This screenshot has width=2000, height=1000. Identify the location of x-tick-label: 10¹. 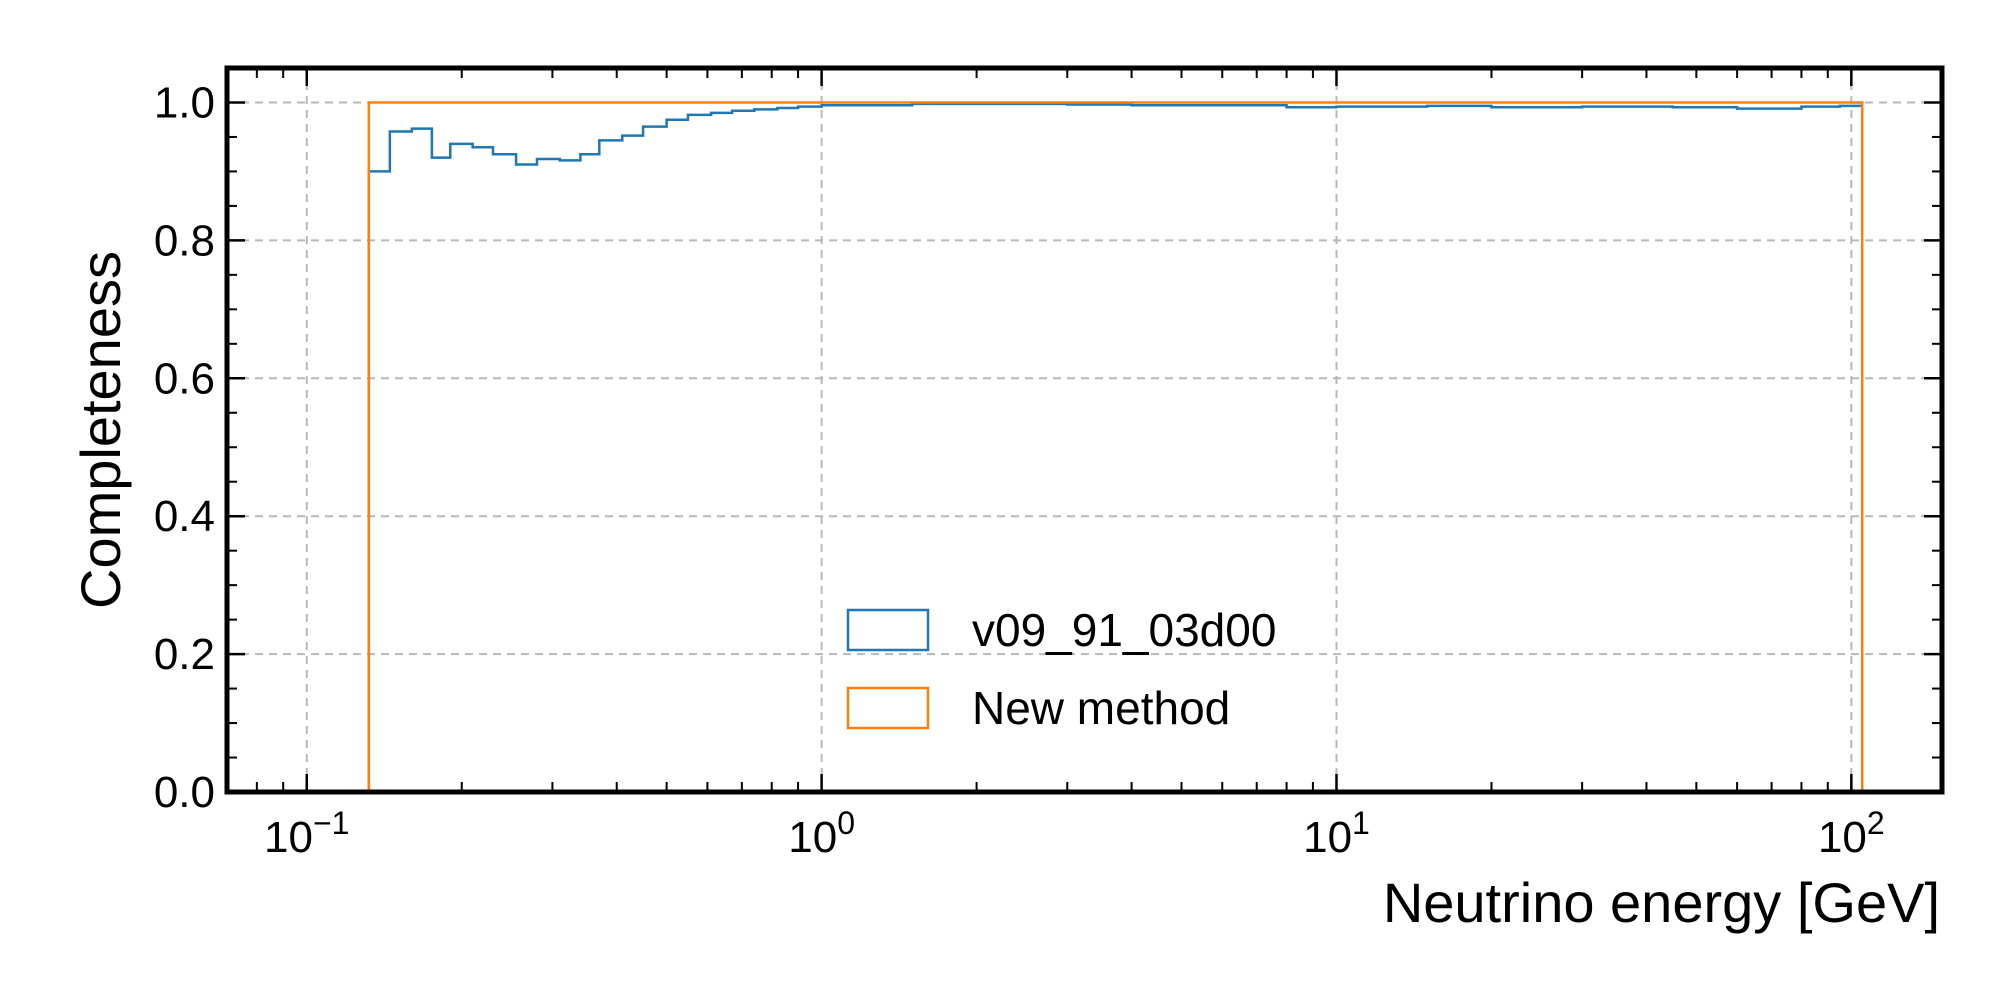
(1336, 833).